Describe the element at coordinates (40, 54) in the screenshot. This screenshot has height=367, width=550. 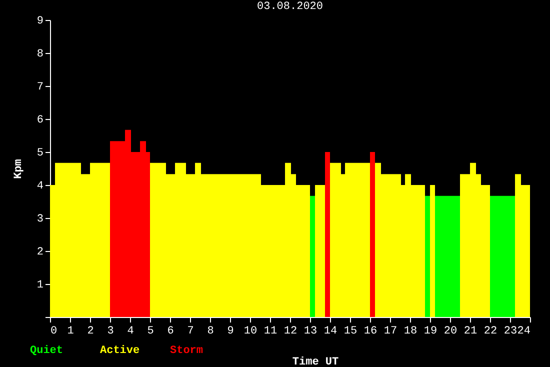
I see `y-tick-label: 8` at that location.